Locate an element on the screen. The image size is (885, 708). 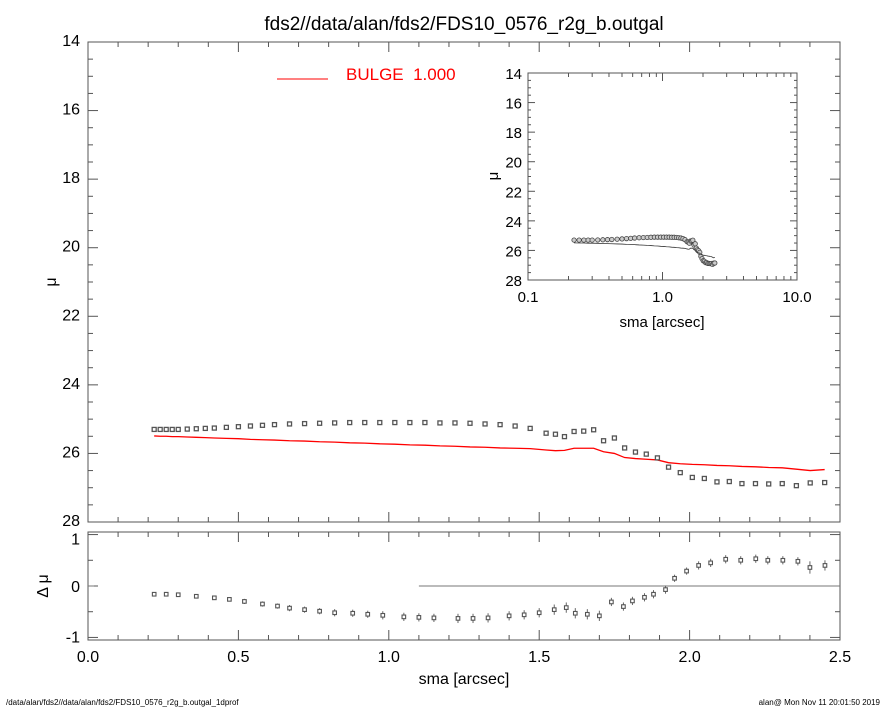
y-tick-label: 16 is located at coordinates (71, 110).